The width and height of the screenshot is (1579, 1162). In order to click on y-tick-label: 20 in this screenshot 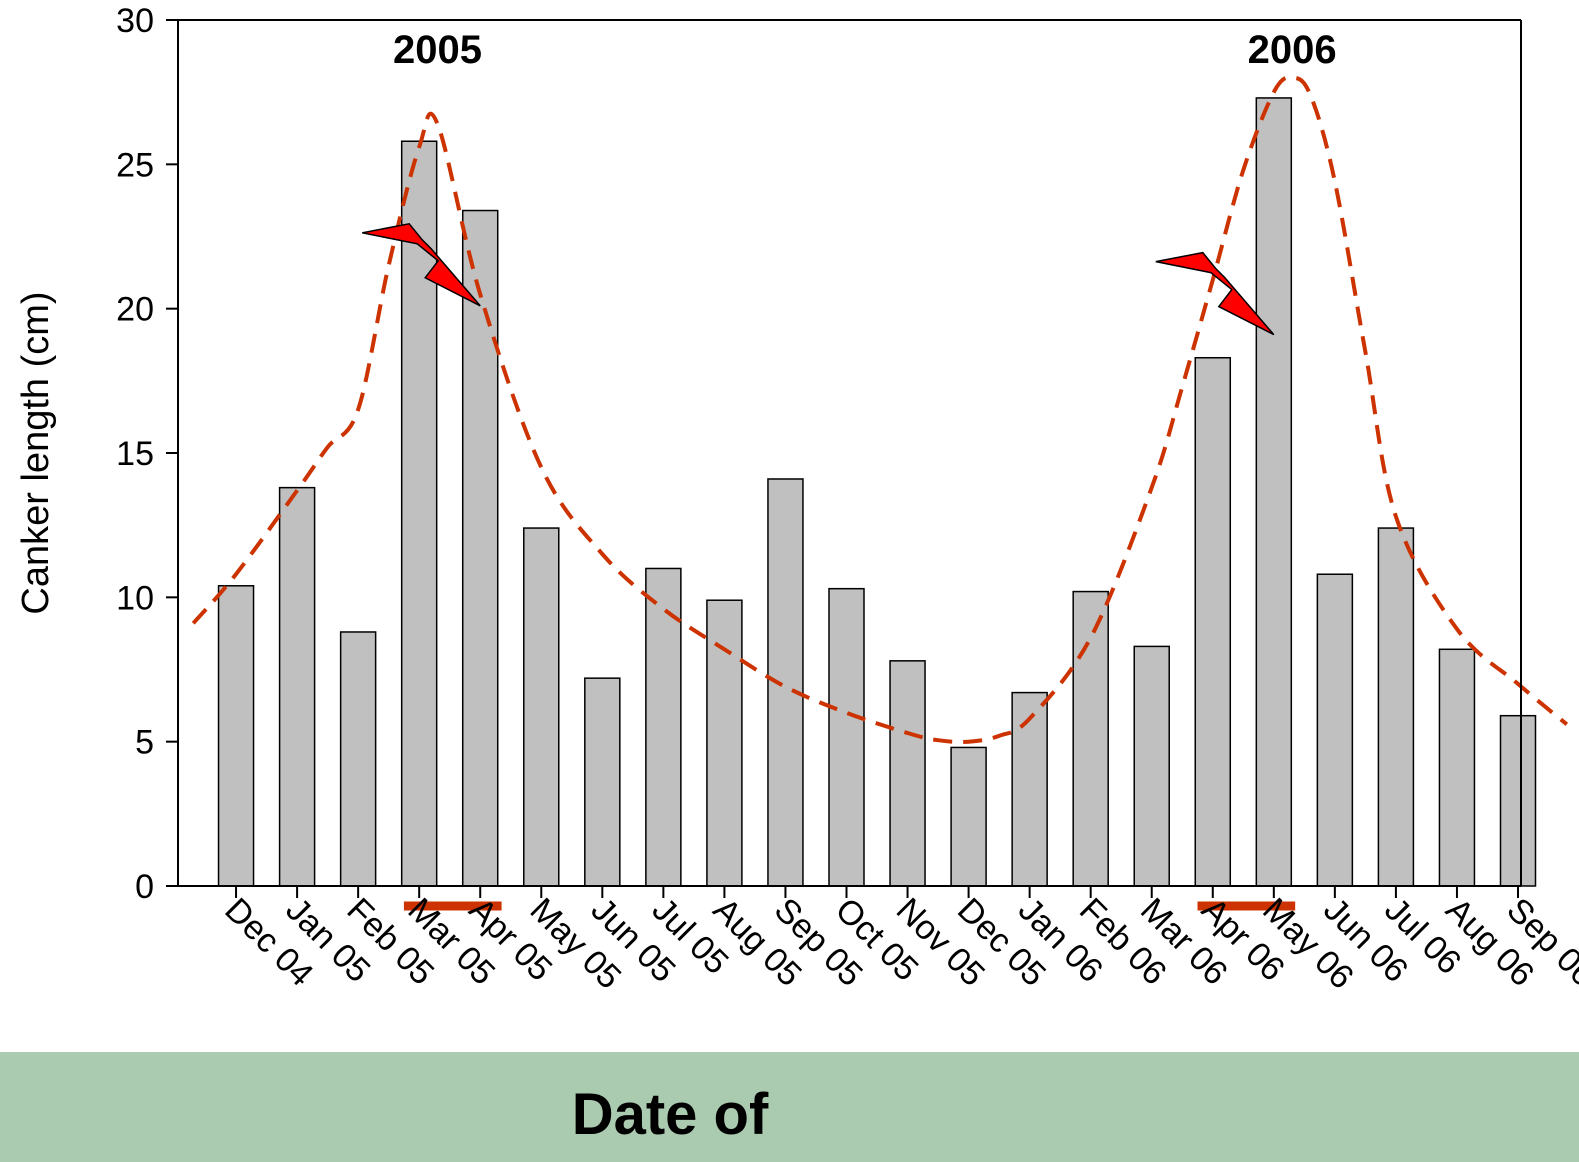, I will do `click(135, 310)`.